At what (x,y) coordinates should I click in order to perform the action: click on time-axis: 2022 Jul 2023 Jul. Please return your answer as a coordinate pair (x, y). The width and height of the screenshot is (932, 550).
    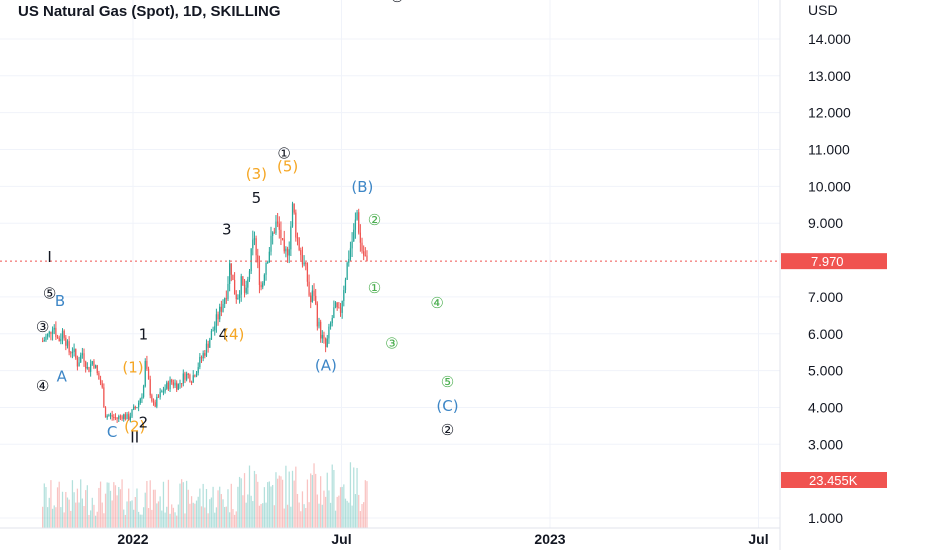
    Looking at the image, I should click on (442, 539).